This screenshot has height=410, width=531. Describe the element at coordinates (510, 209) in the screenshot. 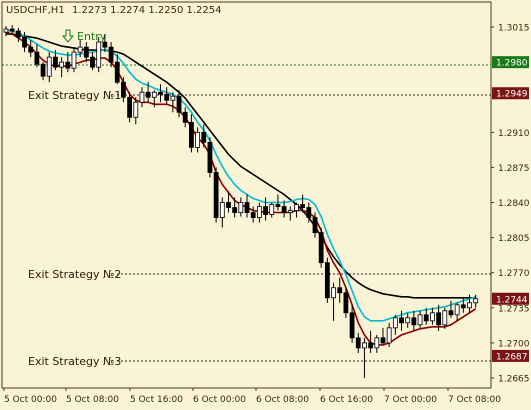

I see `level-price-tags: 1.2980 1.2949 1.2744 1.2687` at that location.